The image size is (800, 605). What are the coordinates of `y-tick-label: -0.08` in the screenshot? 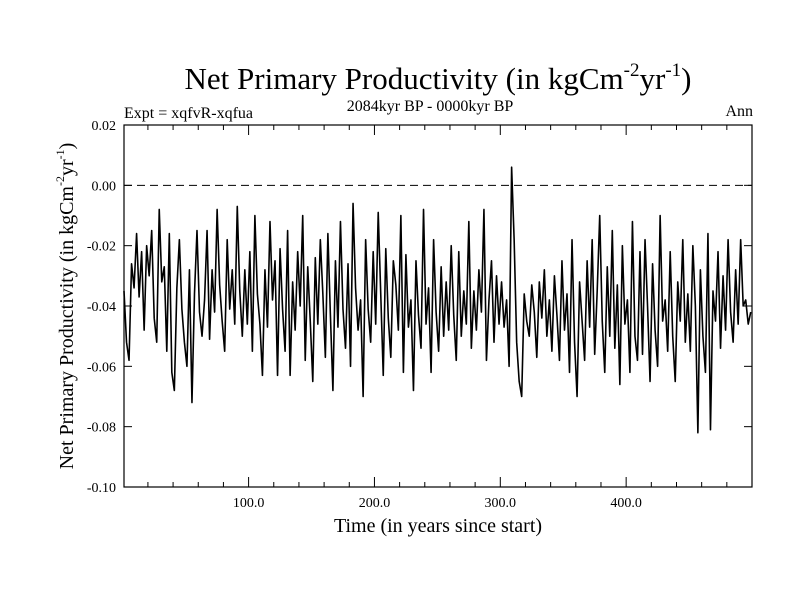 It's located at (101, 428).